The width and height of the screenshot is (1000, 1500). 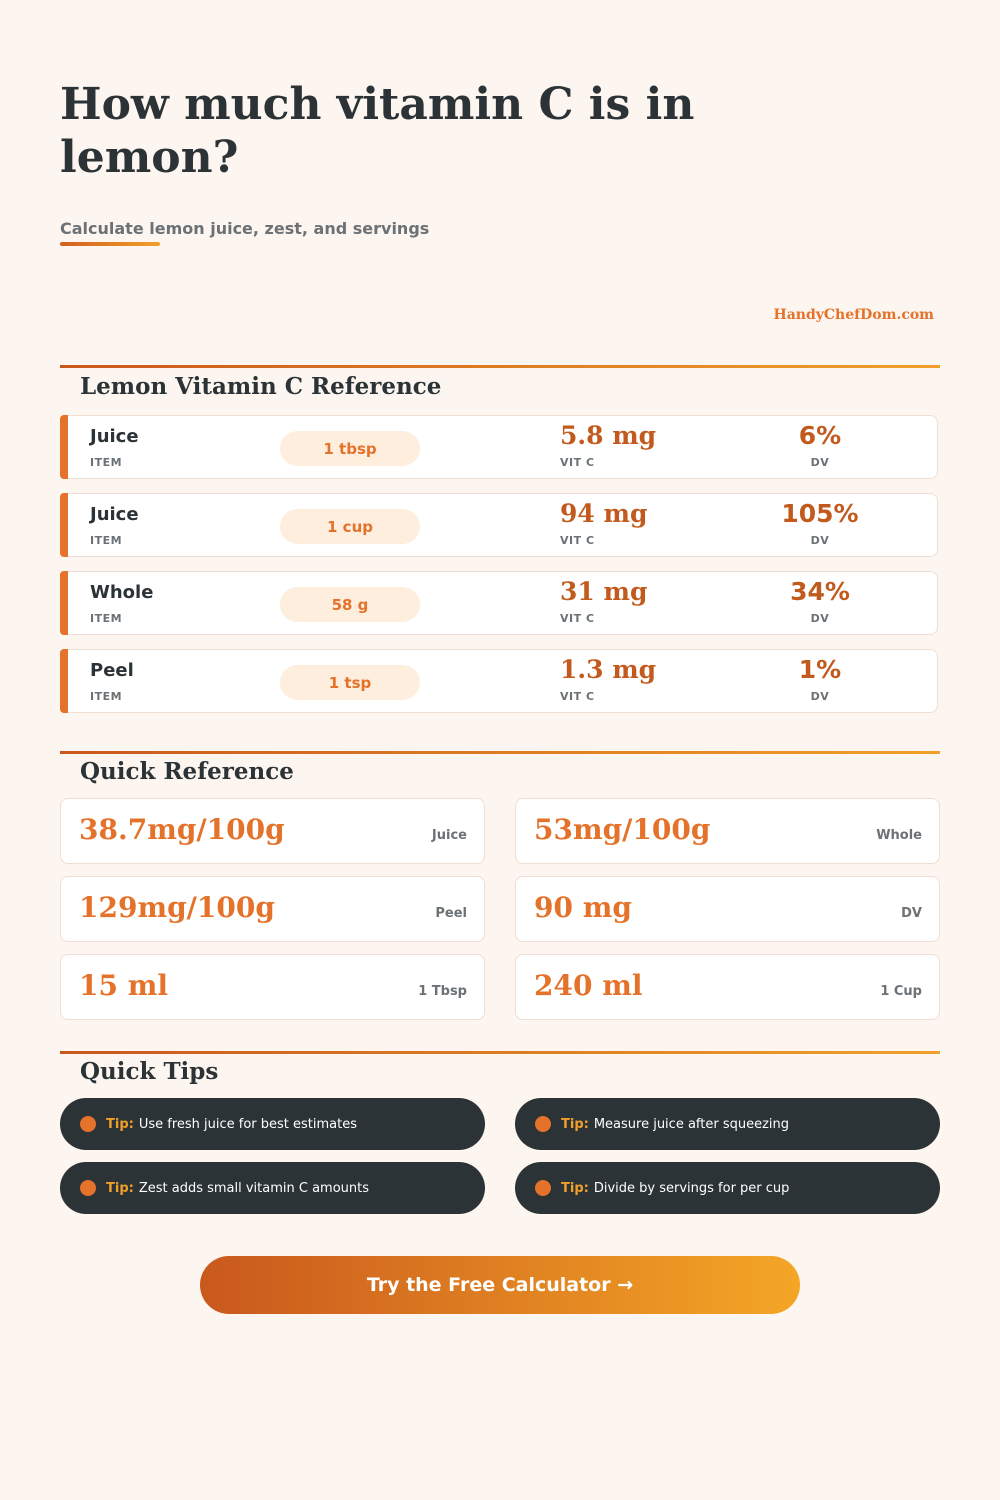 I want to click on vitamin-c-value: 1.3 mg, so click(x=608, y=669).